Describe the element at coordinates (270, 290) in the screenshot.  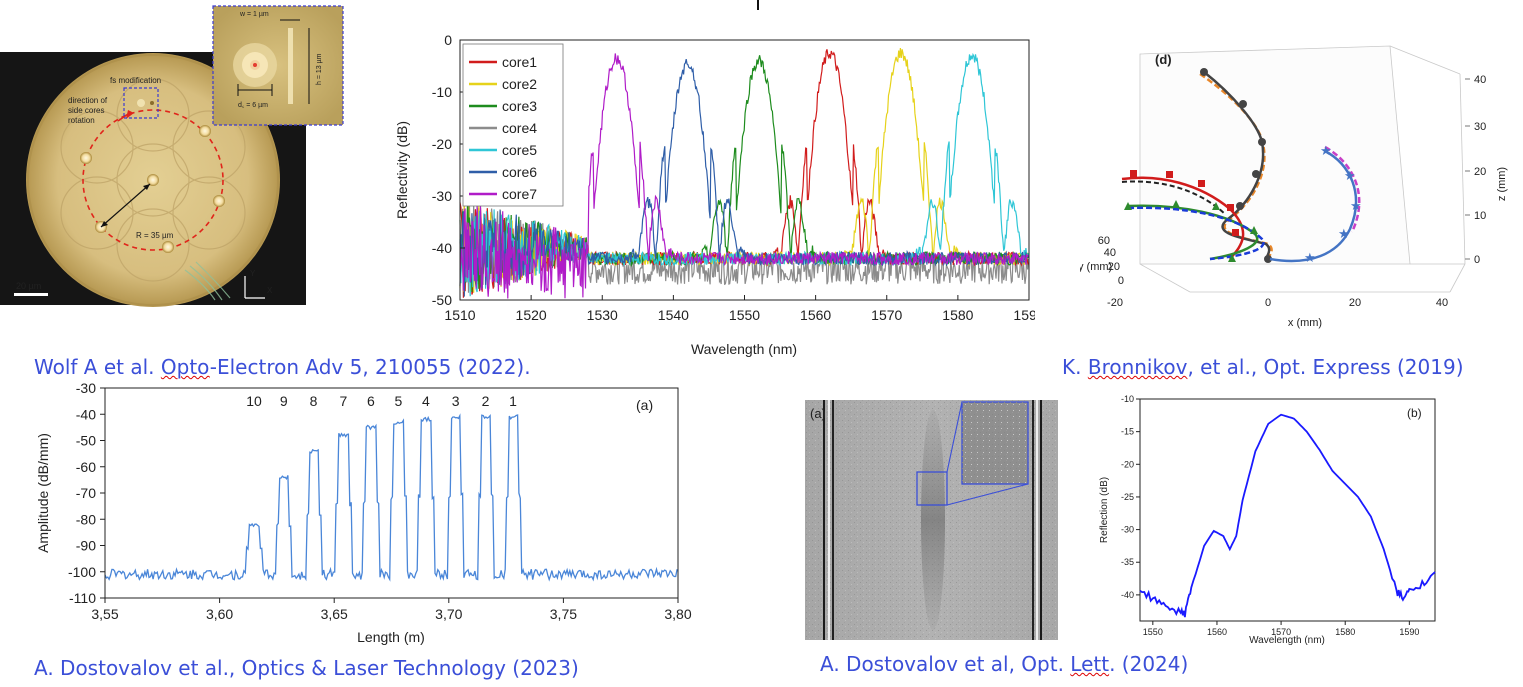
I see `axis-x-label: X` at that location.